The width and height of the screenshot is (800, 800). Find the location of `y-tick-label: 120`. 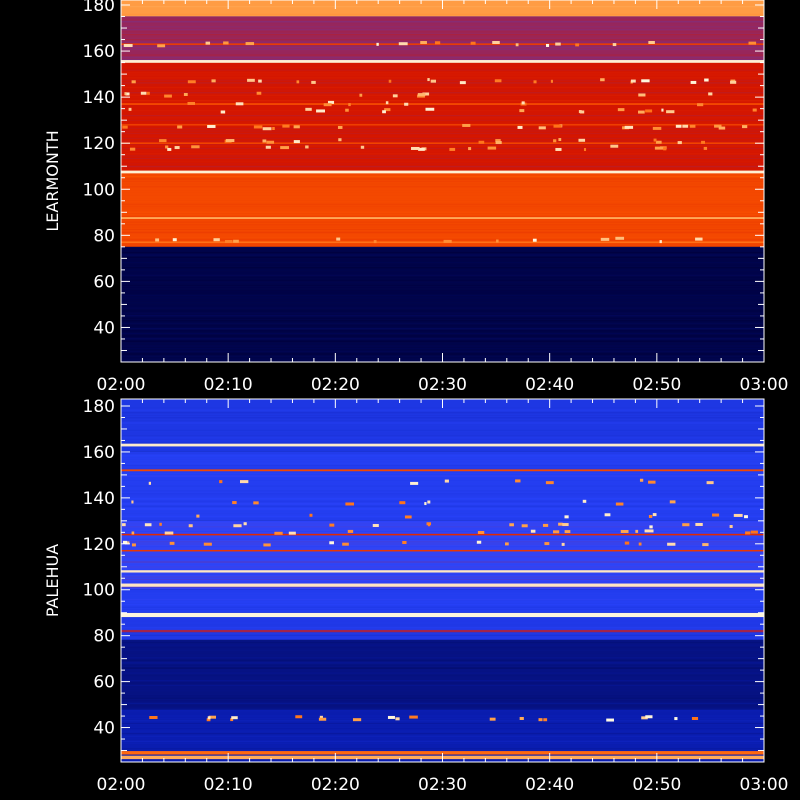

y-tick-label: 120 is located at coordinates (99, 144).